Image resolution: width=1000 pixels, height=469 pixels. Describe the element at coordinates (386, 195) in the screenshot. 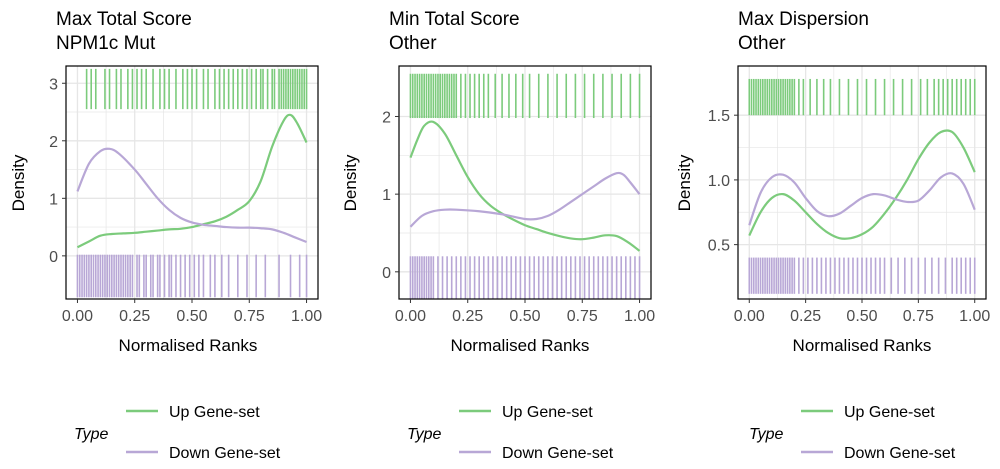

I see `panel-2-y-tick-label: 1` at that location.